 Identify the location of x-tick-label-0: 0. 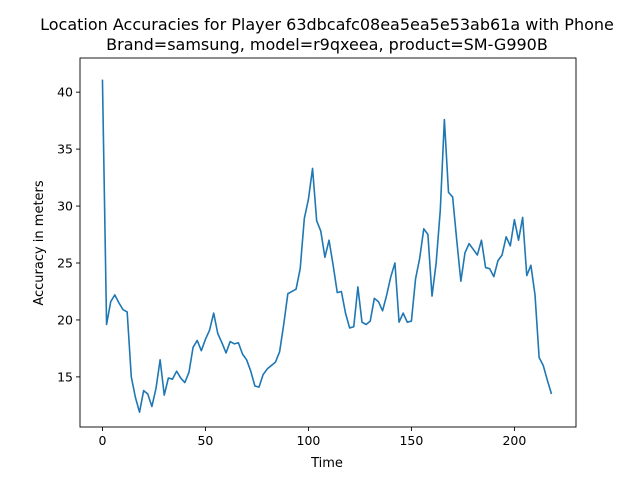
(102, 440).